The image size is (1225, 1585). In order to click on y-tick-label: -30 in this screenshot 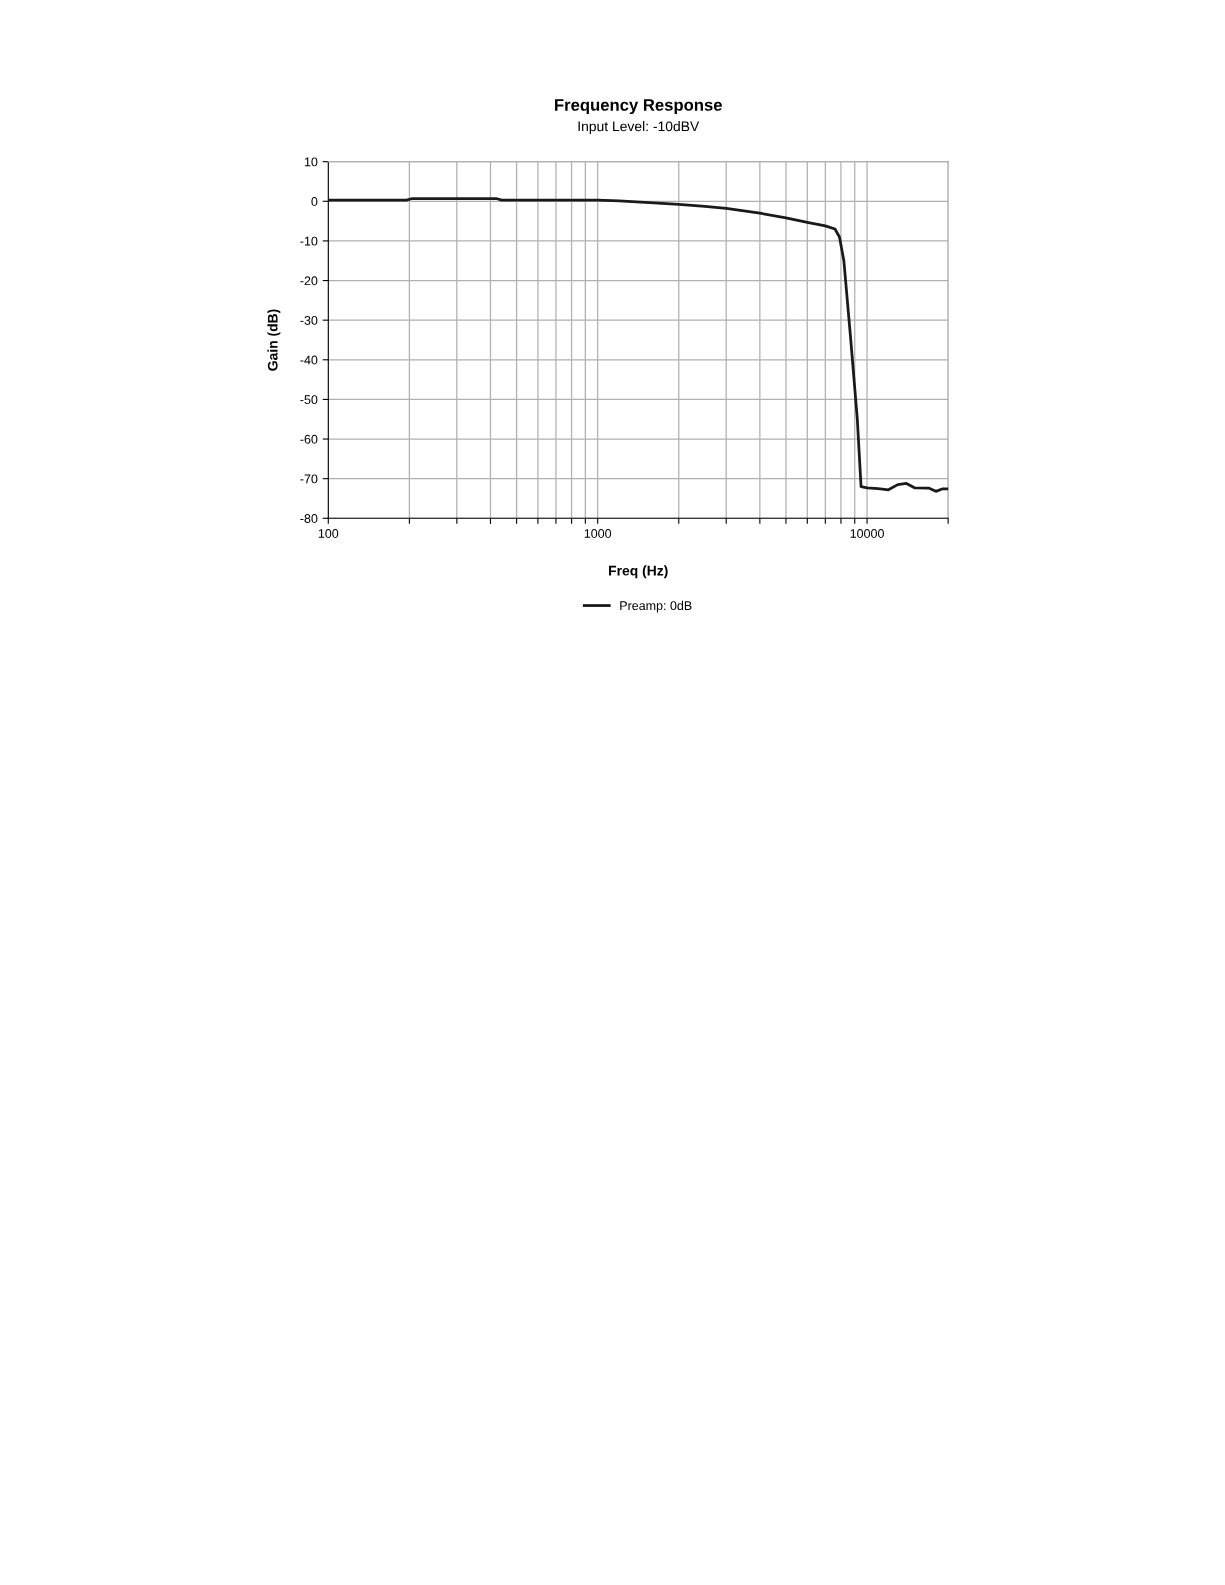, I will do `click(309, 320)`.